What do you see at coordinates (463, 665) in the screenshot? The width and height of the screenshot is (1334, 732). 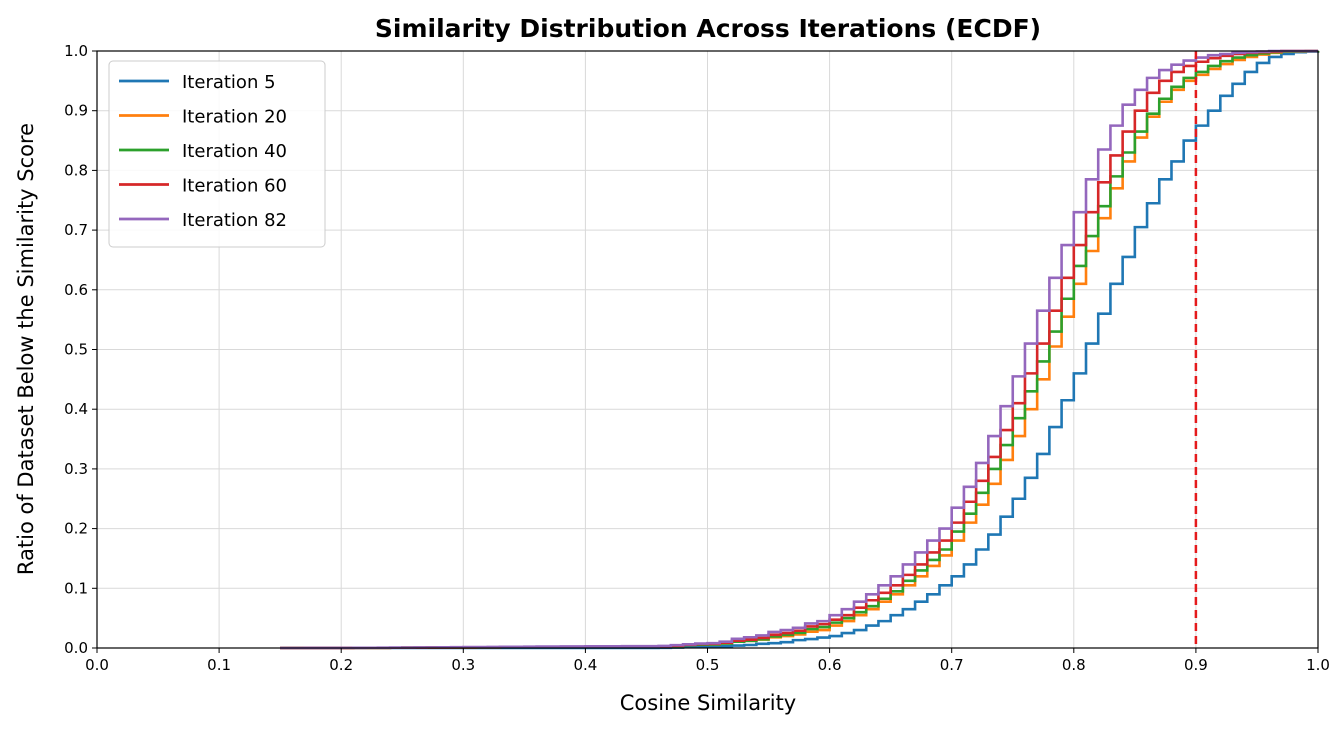 I see `x-tick-label: 0.3` at bounding box center [463, 665].